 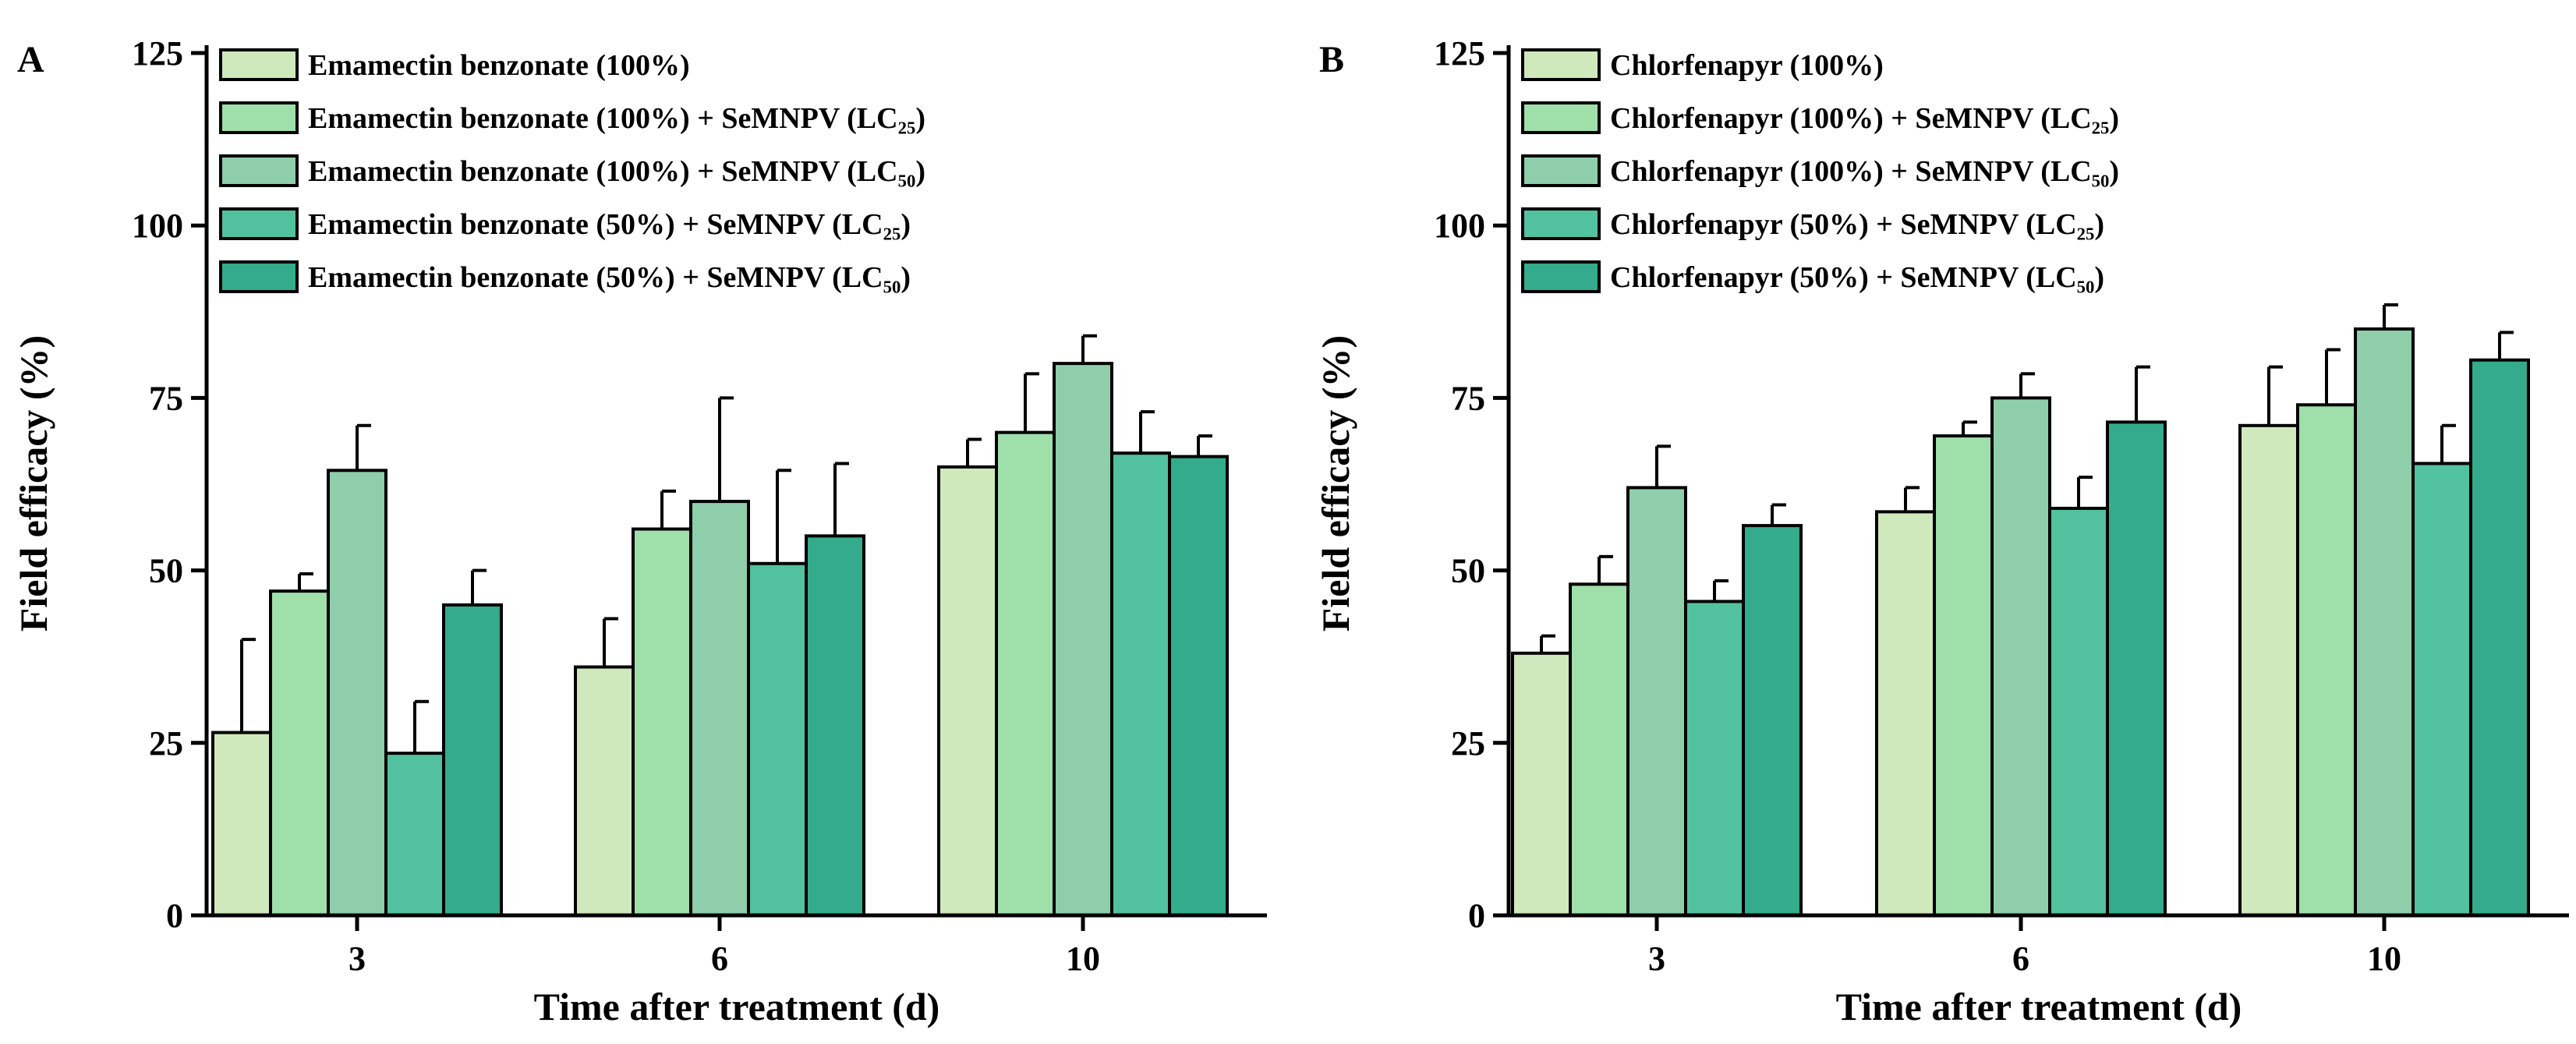 I want to click on panel-label-a: A, so click(x=30, y=59).